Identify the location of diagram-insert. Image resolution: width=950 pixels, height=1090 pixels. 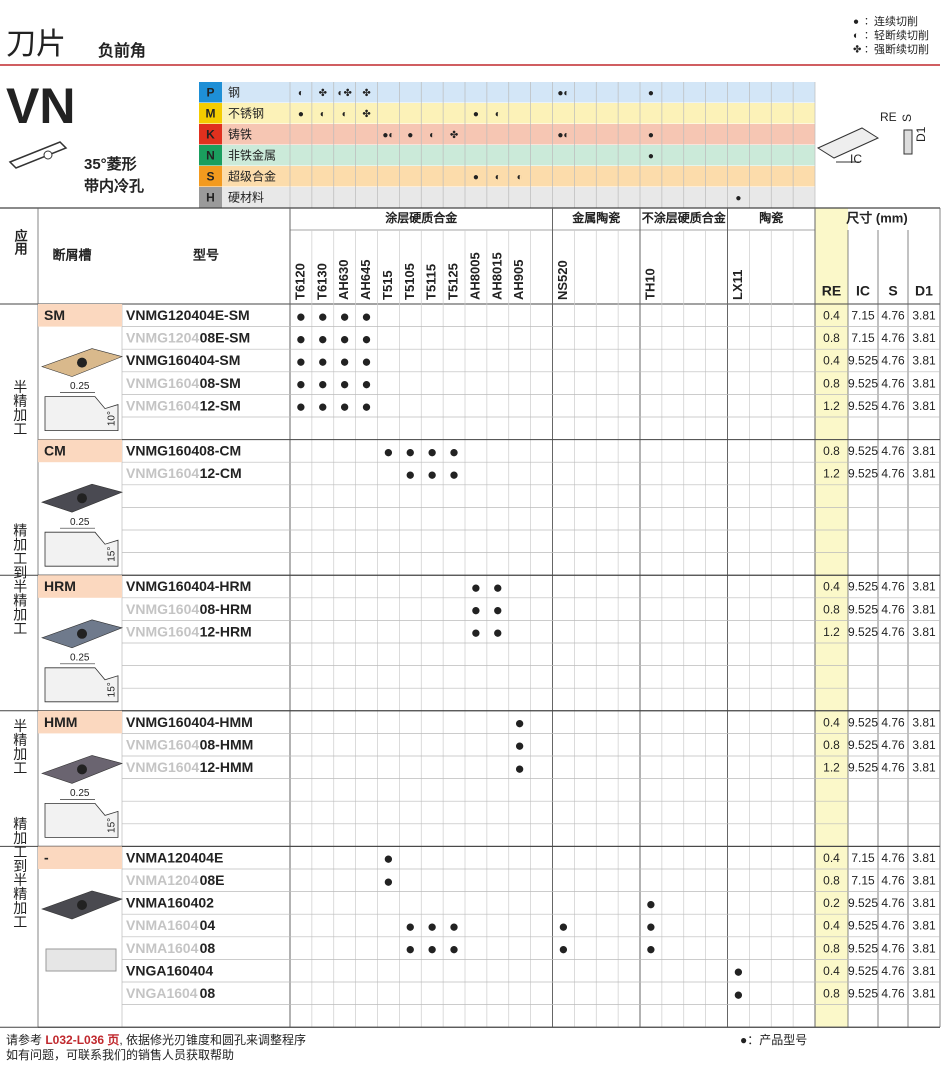
(848, 143).